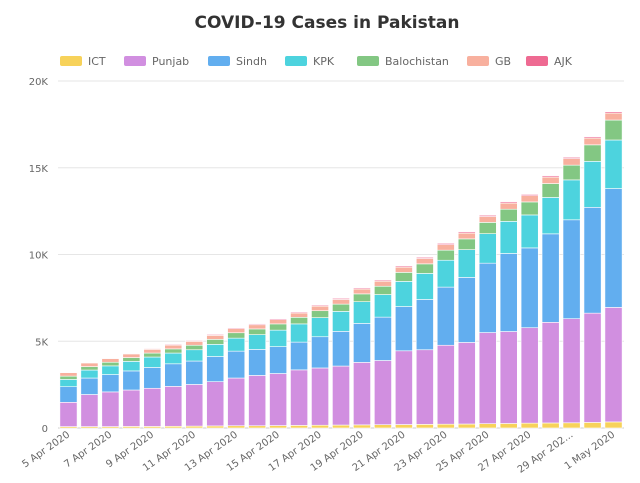  Describe the element at coordinates (324, 61) in the screenshot. I see `legend-label: KPK` at that location.